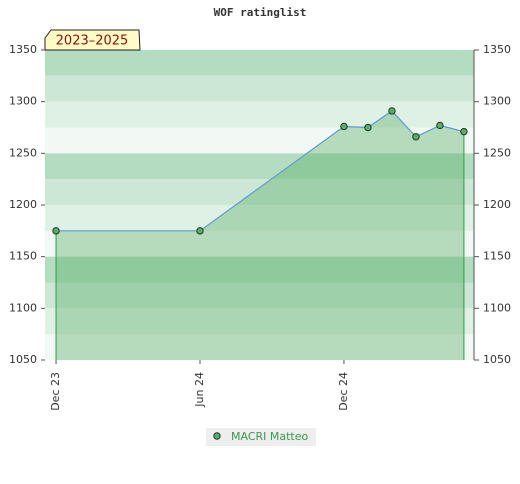 The width and height of the screenshot is (520, 484). Describe the element at coordinates (497, 152) in the screenshot. I see `y2-tick-label: 1250` at that location.